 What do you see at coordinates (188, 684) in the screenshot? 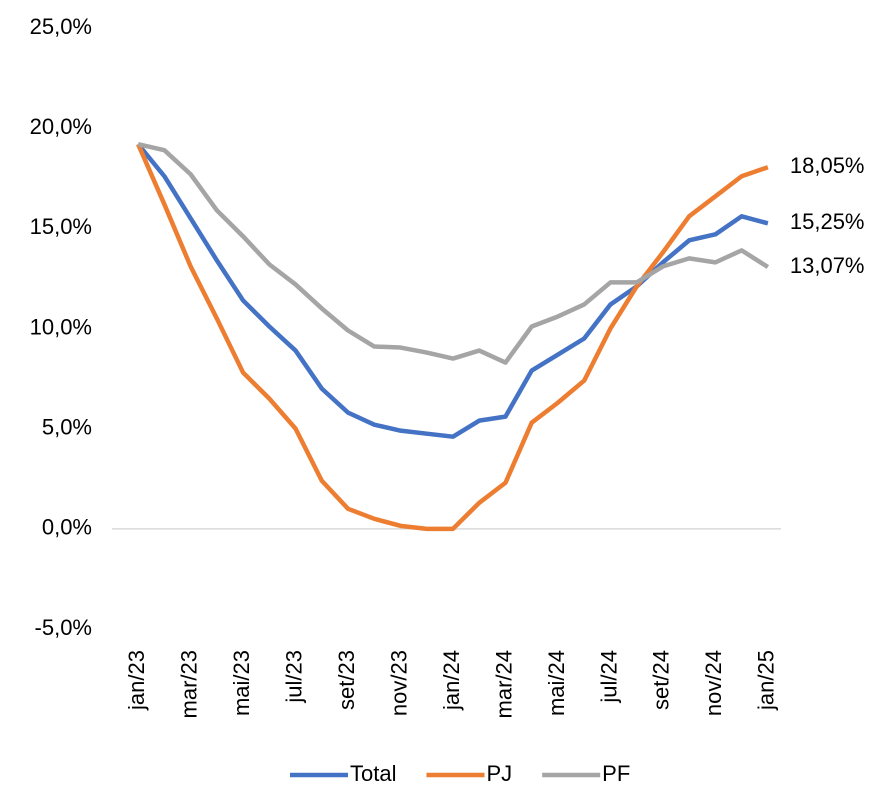
I see `x-tick-label: mar/23` at bounding box center [188, 684].